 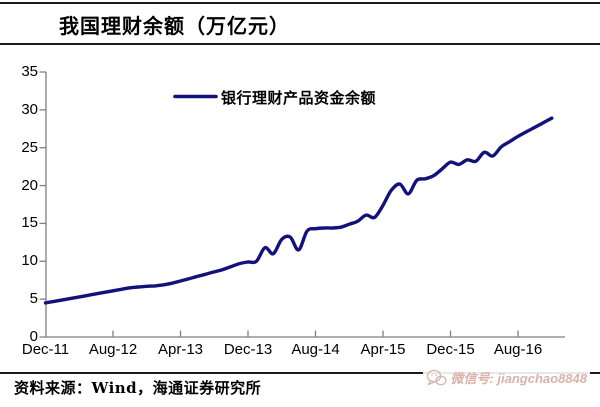 What do you see at coordinates (300, 3) in the screenshot?
I see `top-rule` at bounding box center [300, 3].